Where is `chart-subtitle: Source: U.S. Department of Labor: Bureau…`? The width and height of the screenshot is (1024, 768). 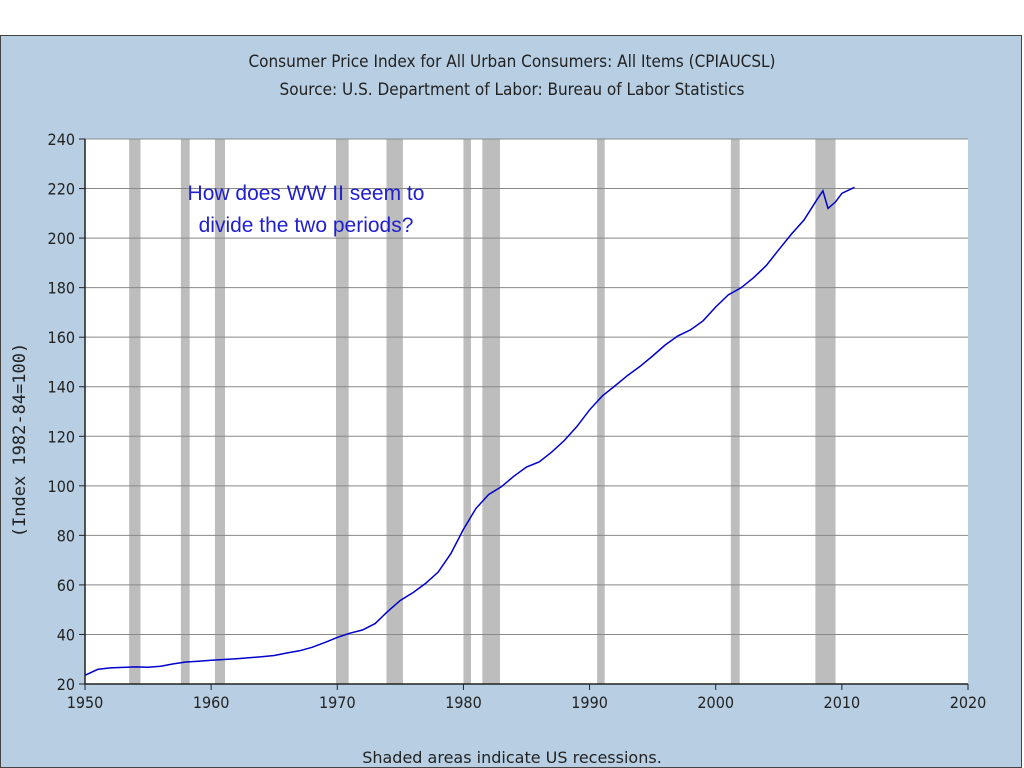 chart-subtitle: Source: U.S. Department of Labor: Bureau… is located at coordinates (512, 90).